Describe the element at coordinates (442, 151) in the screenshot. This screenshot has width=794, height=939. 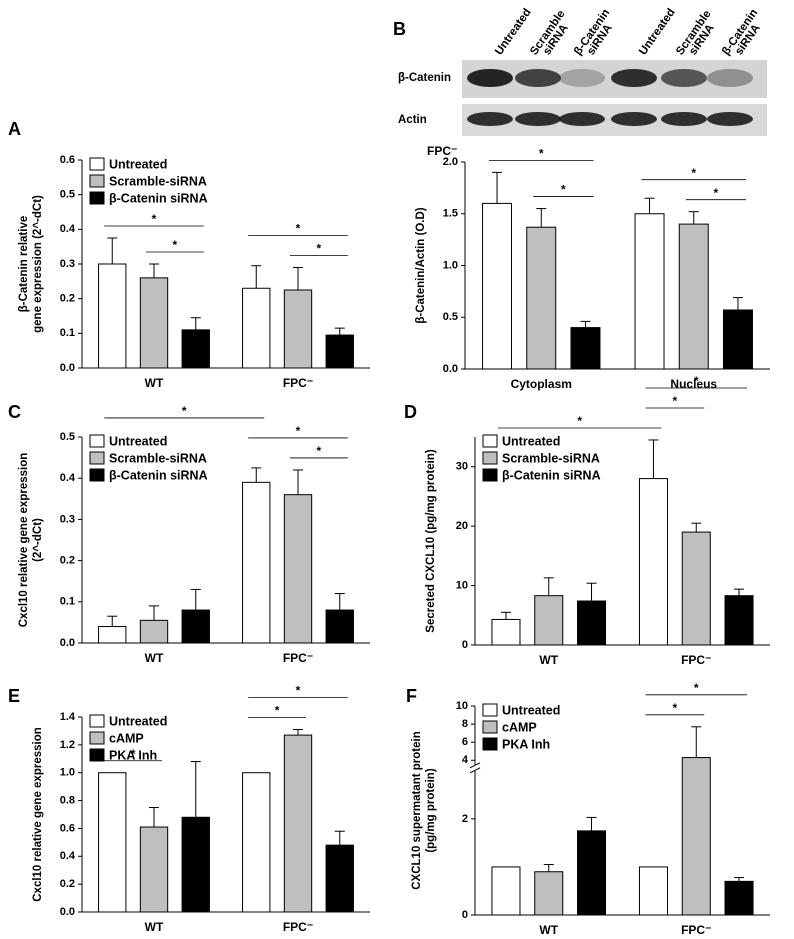
I see `annotation: FPC⁻` at that location.